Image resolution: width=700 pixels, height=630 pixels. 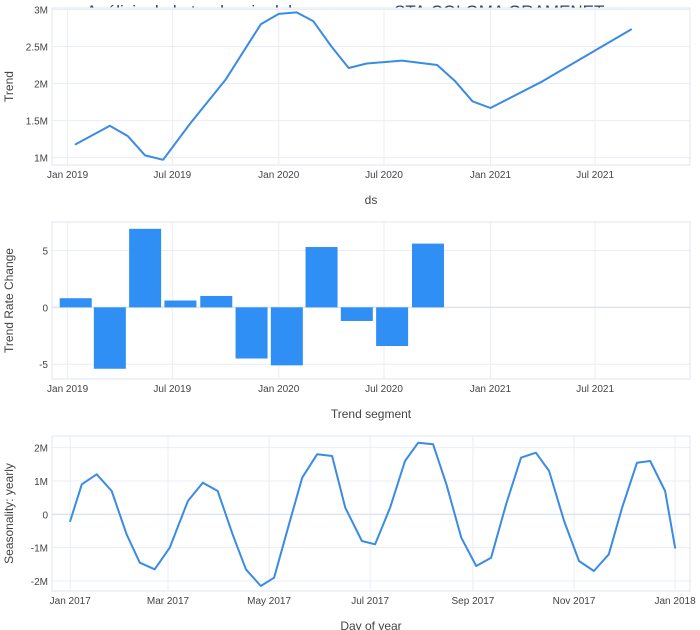 What do you see at coordinates (168, 601) in the screenshot?
I see `x-tick-label: Mar 2017` at bounding box center [168, 601].